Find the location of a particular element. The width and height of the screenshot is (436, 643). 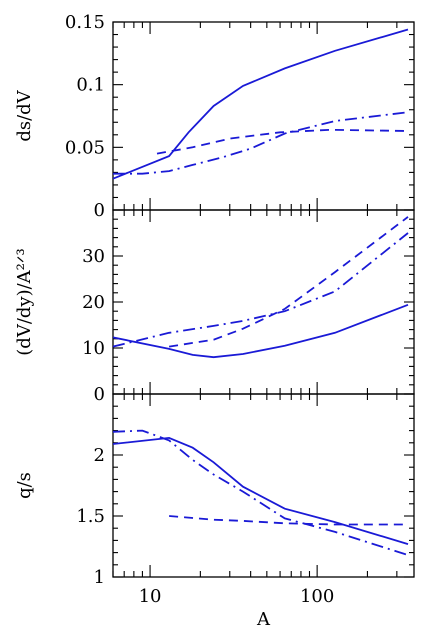

y-tick-label: 20 is located at coordinates (93, 302).